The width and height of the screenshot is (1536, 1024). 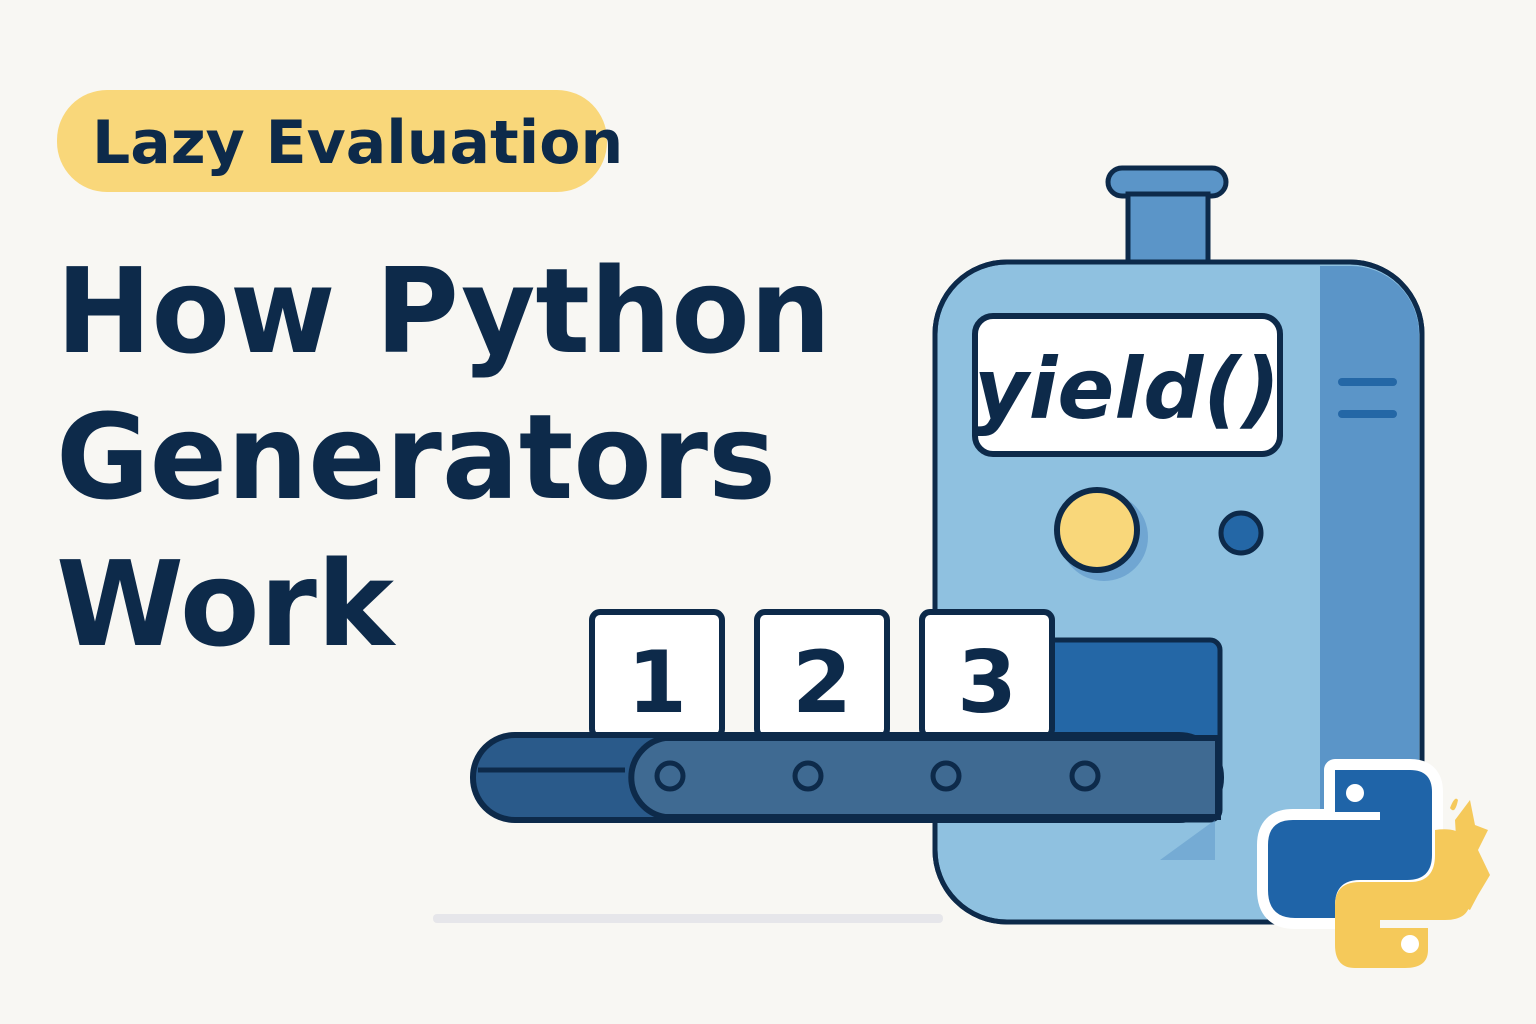 What do you see at coordinates (847, 777) in the screenshot?
I see `conveyor-belt` at bounding box center [847, 777].